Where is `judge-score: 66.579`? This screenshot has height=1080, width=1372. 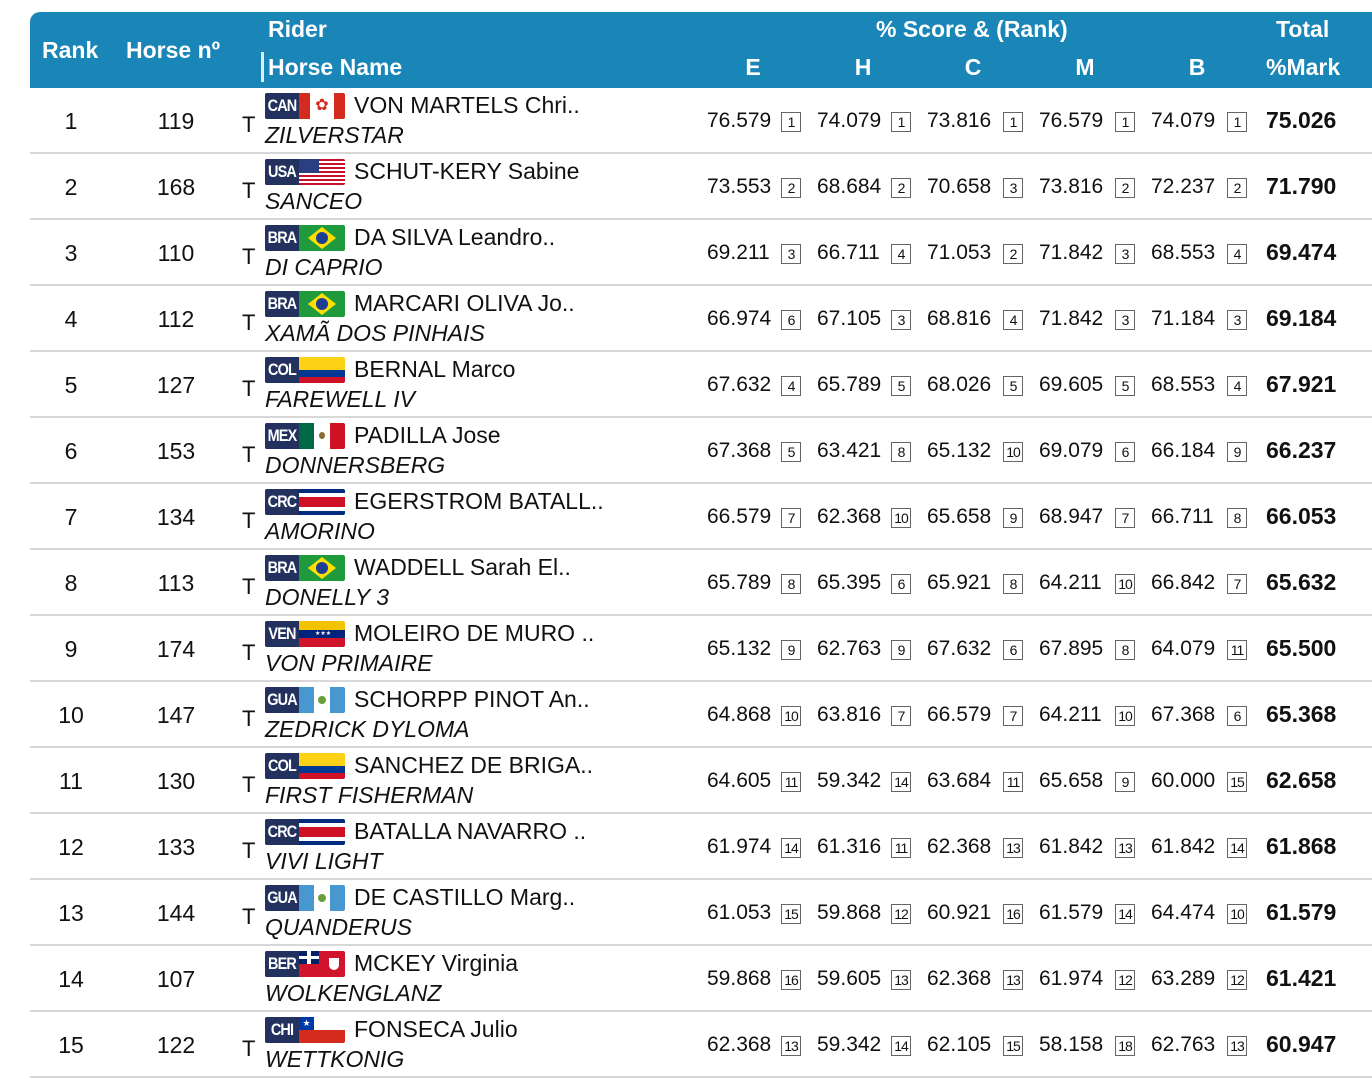
judge-score: 66.579 is located at coordinates (739, 516).